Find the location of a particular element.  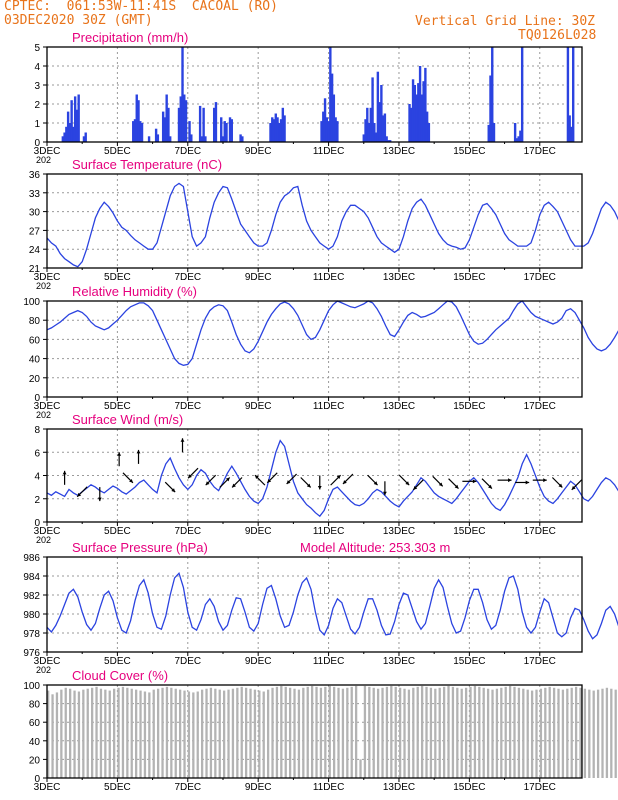

x-tick-label: 5DEC is located at coordinates (117, 406).